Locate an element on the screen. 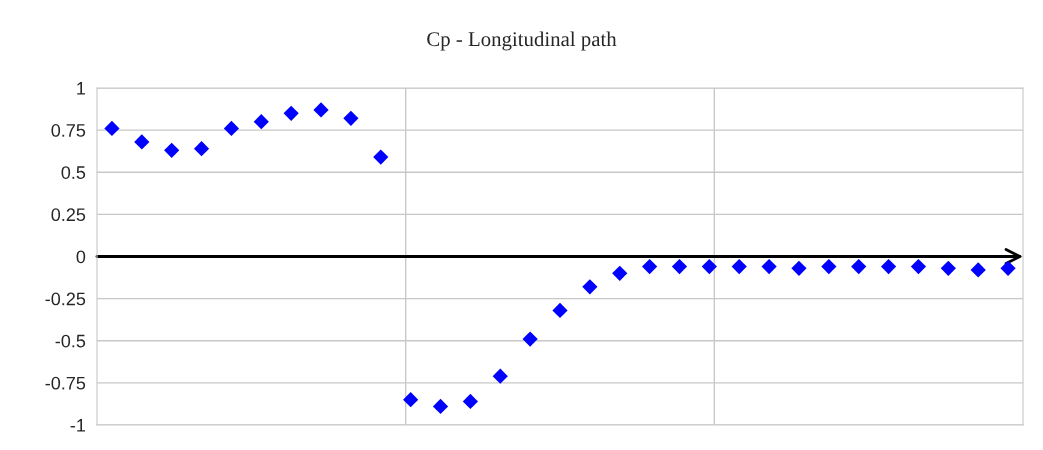  y-tick-label: 0 is located at coordinates (81, 257).